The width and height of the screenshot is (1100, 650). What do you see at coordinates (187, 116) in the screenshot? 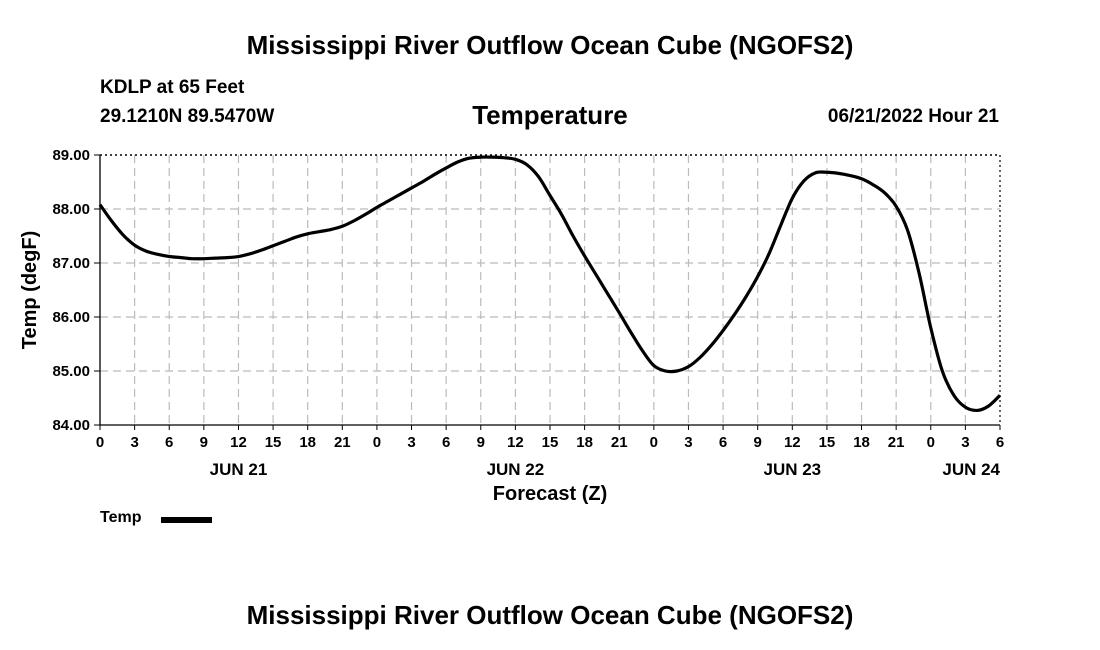
I see `station-coords: 29.1210N 89.5470W` at bounding box center [187, 116].